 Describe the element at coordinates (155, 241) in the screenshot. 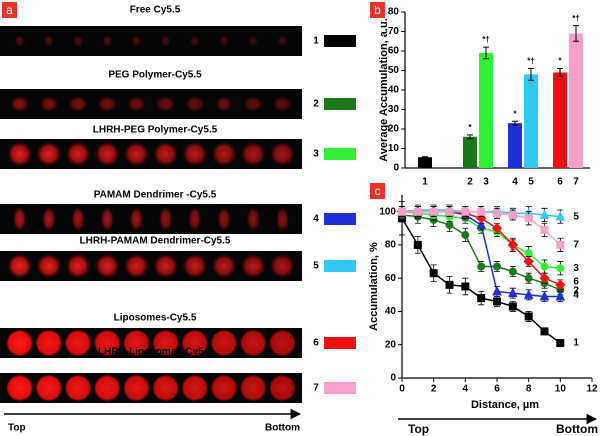

I see `row-title: LHRH-PAMAM Dendrimer-Cy5.5` at that location.